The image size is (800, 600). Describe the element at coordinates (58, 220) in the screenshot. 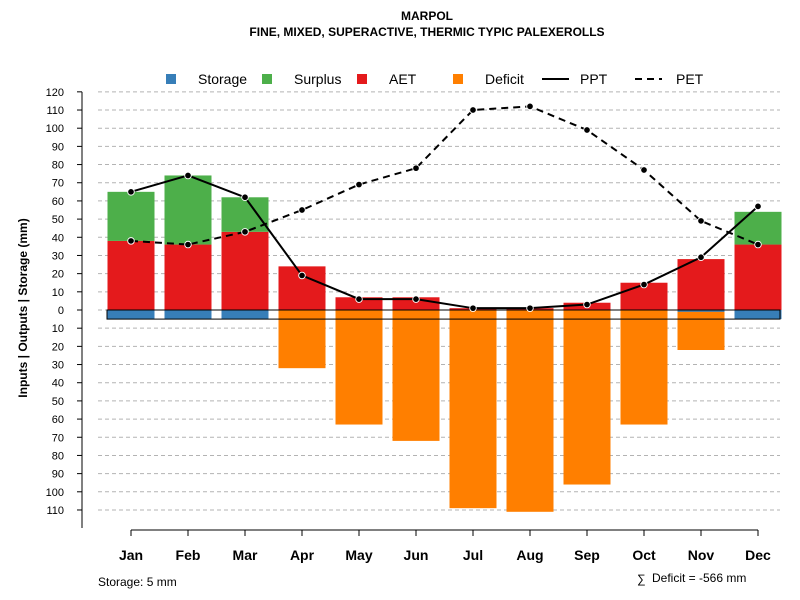

I see `y-tick-label: 50` at that location.